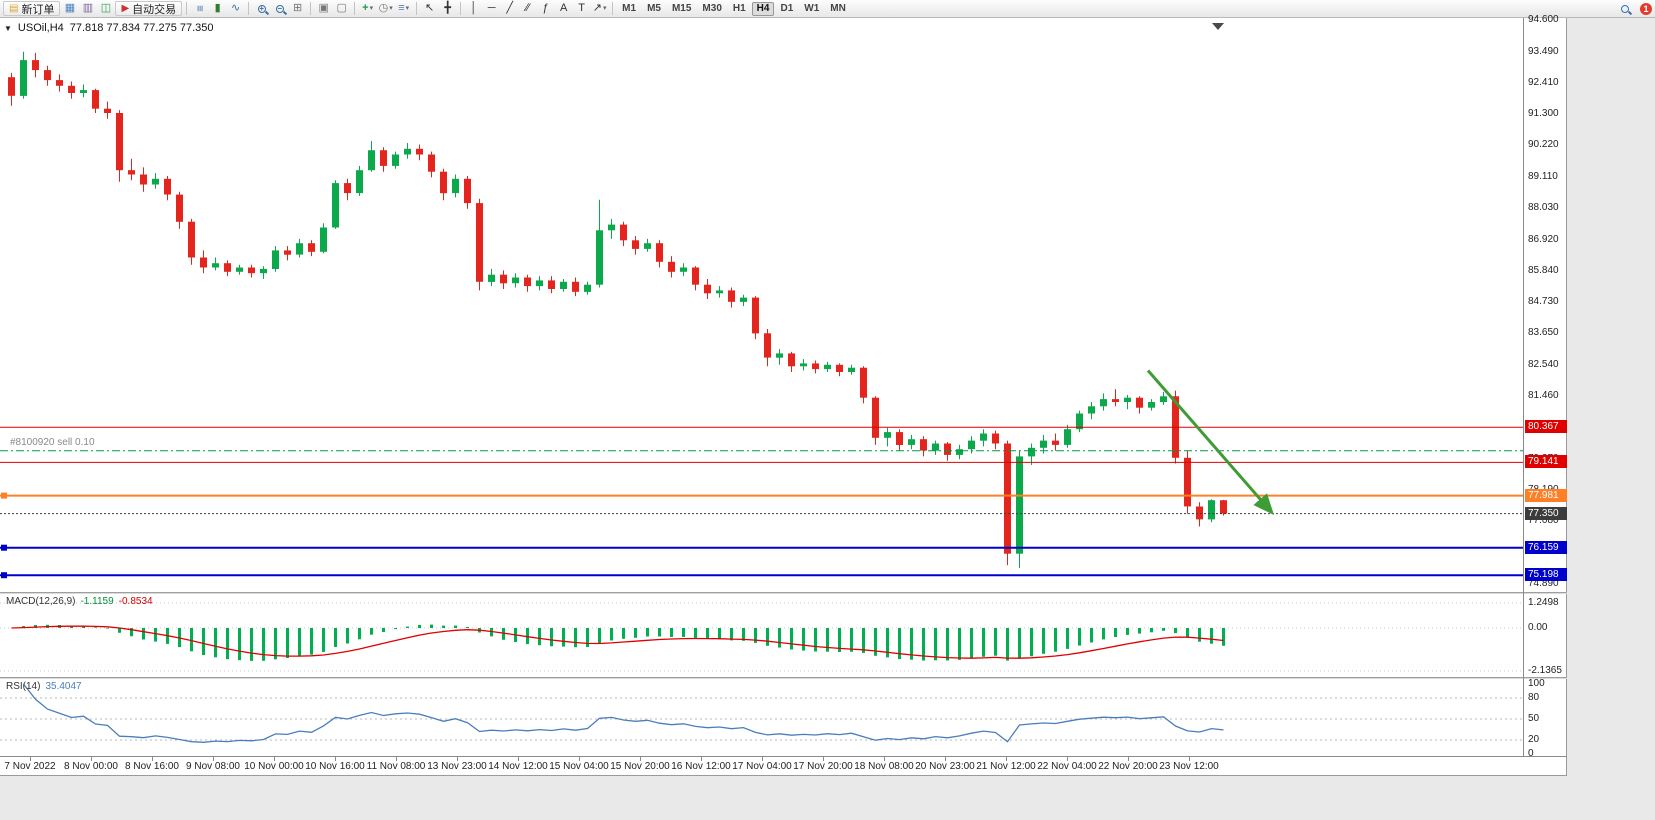 This screenshot has width=1655, height=820. What do you see at coordinates (1189, 766) in the screenshot?
I see `time-axis-label: 23 Nov 12:00` at bounding box center [1189, 766].